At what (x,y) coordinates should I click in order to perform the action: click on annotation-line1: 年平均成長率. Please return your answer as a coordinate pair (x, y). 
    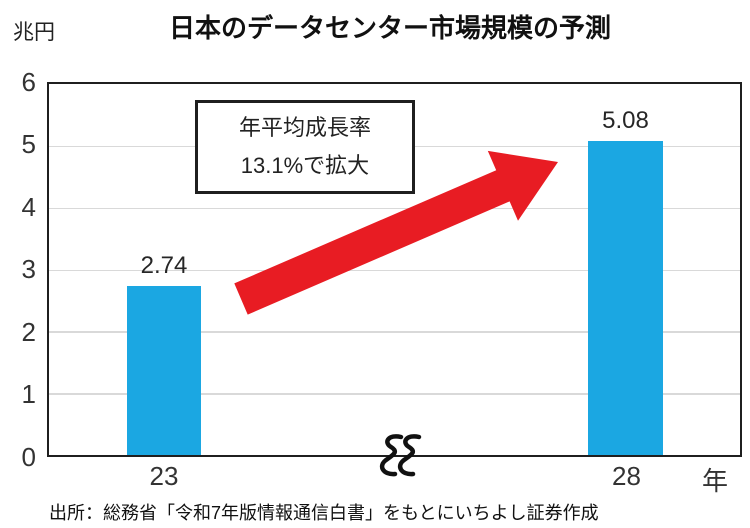
    Looking at the image, I should click on (304, 127).